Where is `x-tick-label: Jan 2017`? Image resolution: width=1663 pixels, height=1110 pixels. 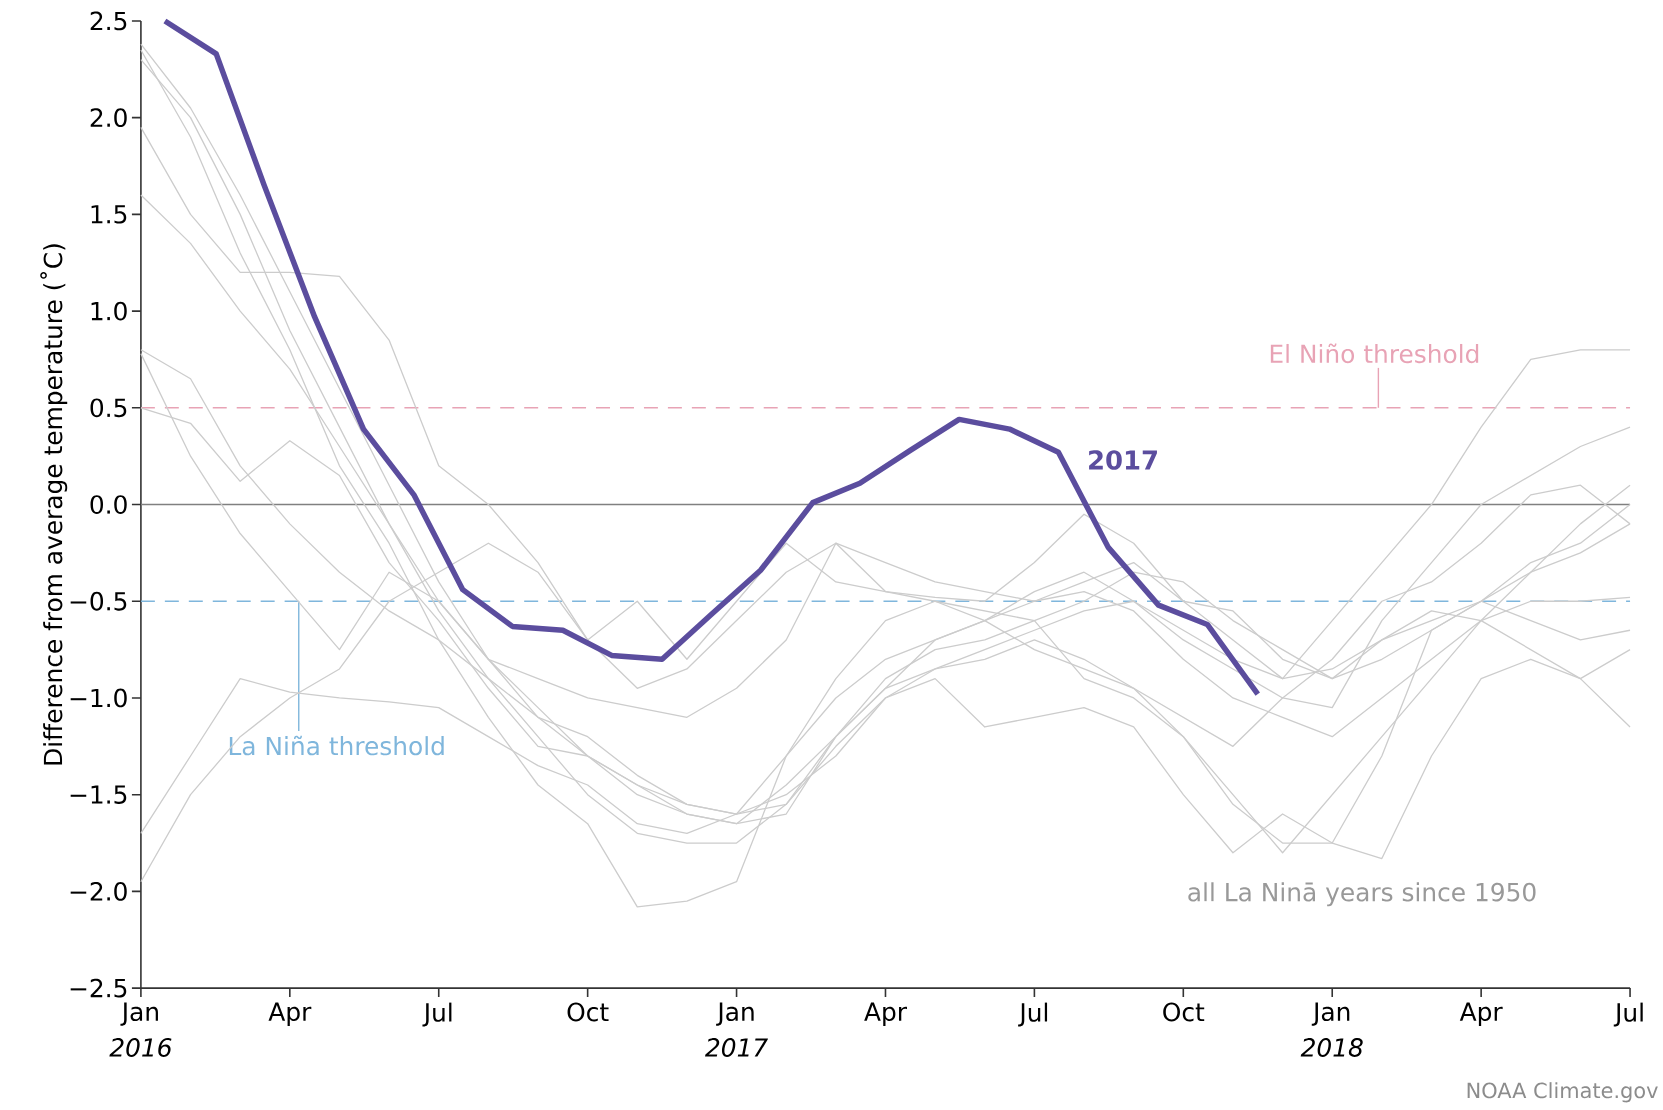 x-tick-label: Jan 2017 is located at coordinates (736, 1029).